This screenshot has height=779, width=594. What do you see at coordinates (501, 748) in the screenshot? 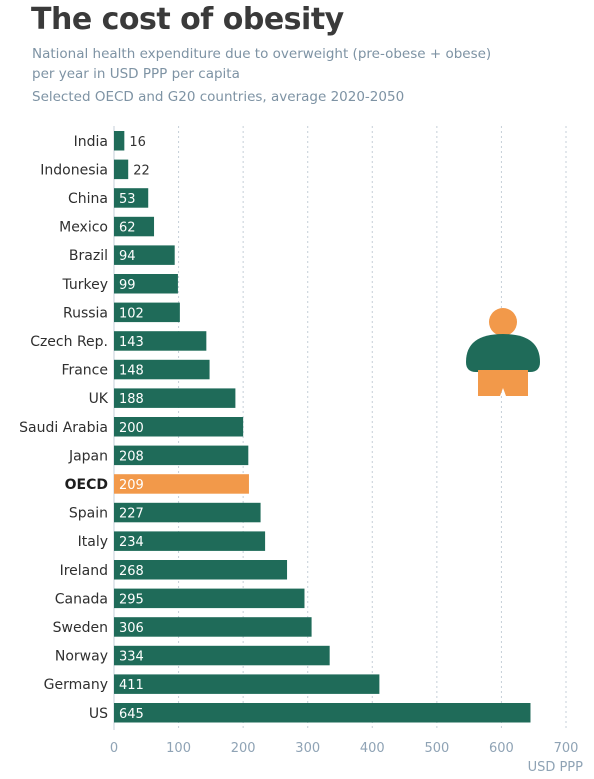
I see `x-tick-600: 600` at bounding box center [501, 748].